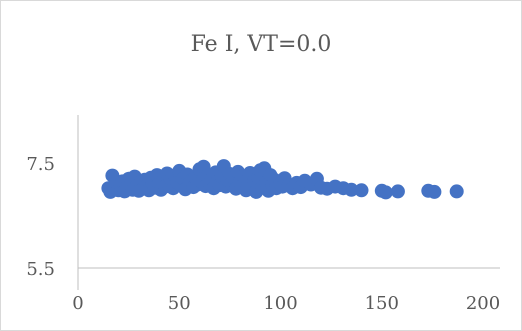  What do you see at coordinates (40, 269) in the screenshot?
I see `y-tick-label: 5.5` at bounding box center [40, 269].